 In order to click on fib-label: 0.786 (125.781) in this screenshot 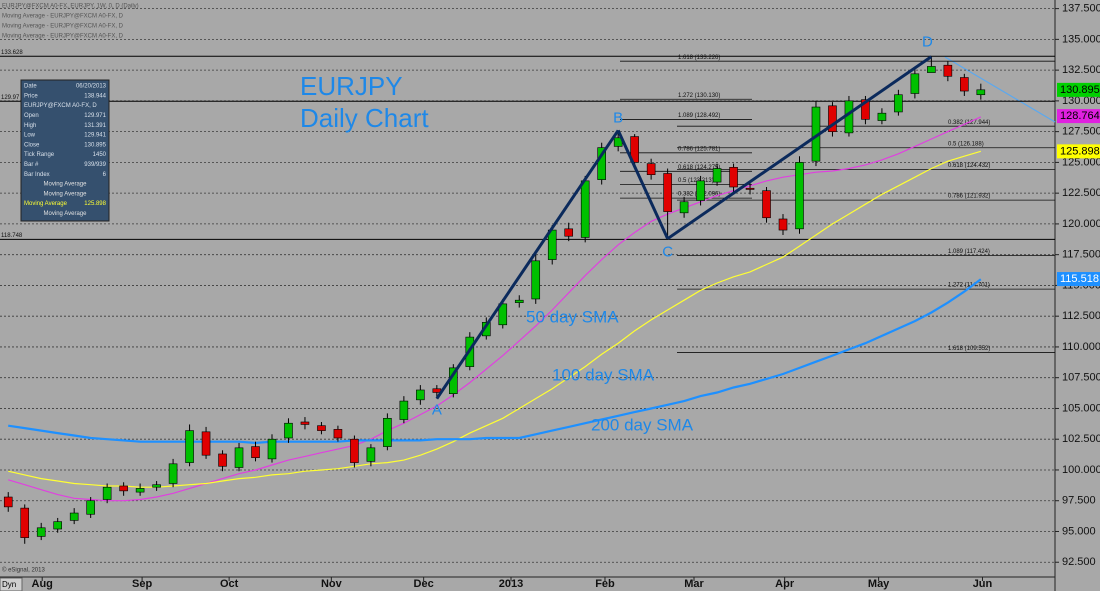, I will do `click(699, 149)`.